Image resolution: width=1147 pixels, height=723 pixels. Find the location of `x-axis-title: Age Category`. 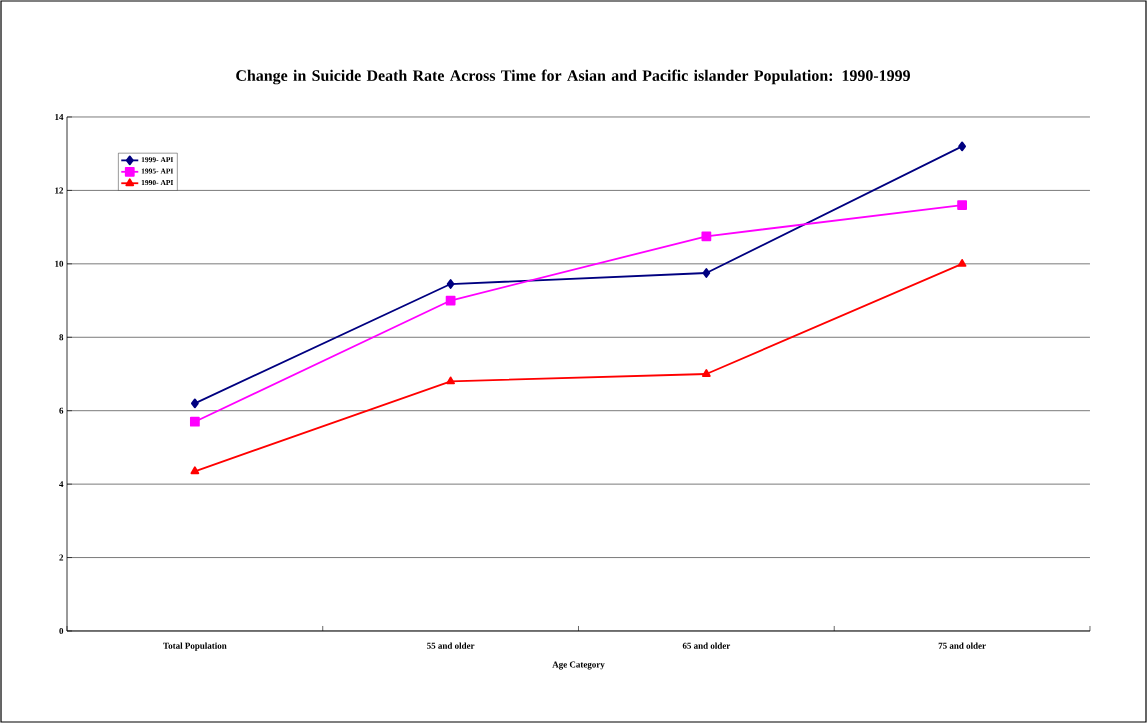

x-axis-title: Age Category is located at coordinates (578, 665).